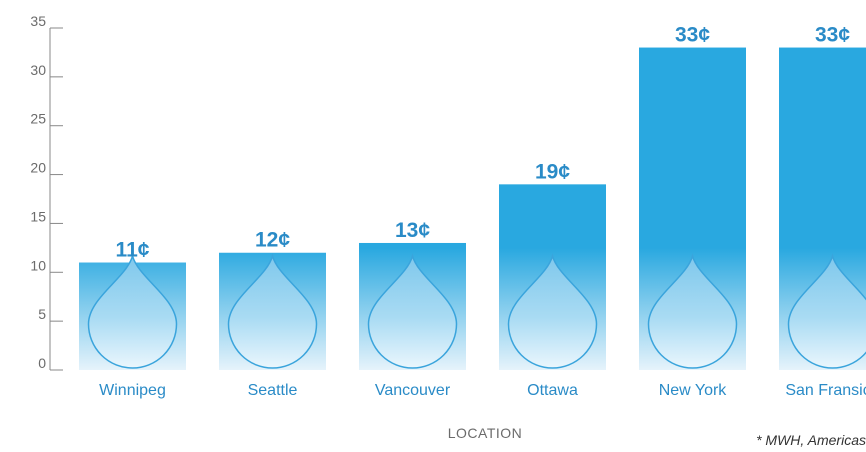 Image resolution: width=866 pixels, height=452 pixels. What do you see at coordinates (811, 440) in the screenshot?
I see `footnote: * MWH, Americas` at bounding box center [811, 440].